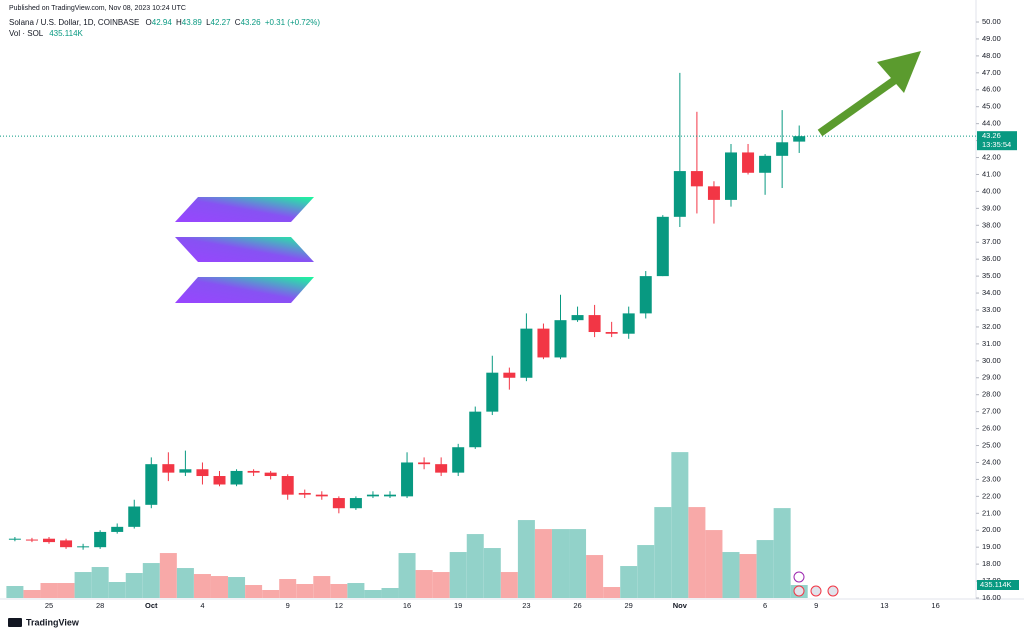  Describe the element at coordinates (179, 22) in the screenshot. I see `legend-key: H` at that location.